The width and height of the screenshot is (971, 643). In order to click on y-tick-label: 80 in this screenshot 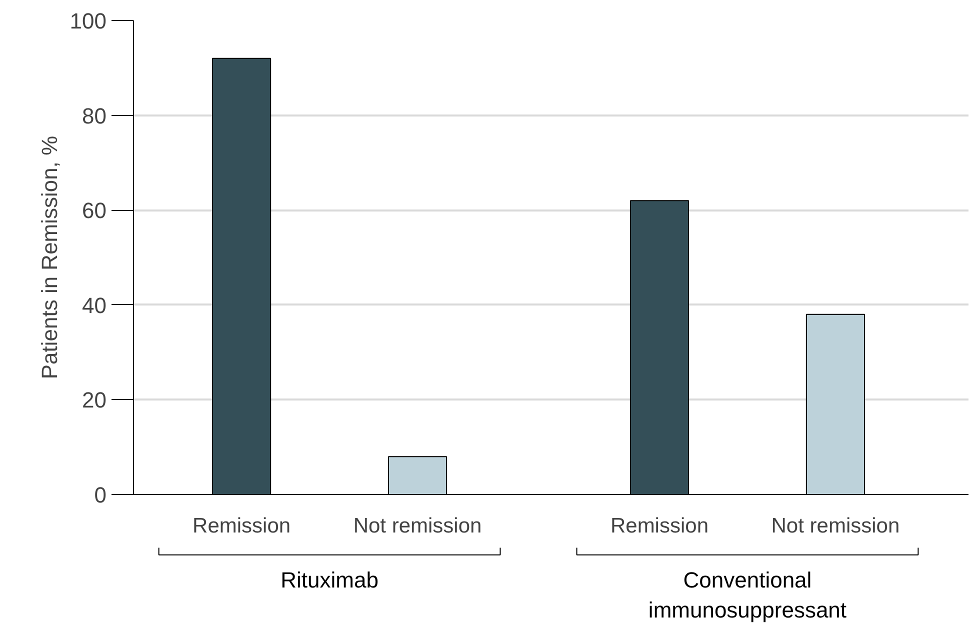, I will do `click(94, 115)`.